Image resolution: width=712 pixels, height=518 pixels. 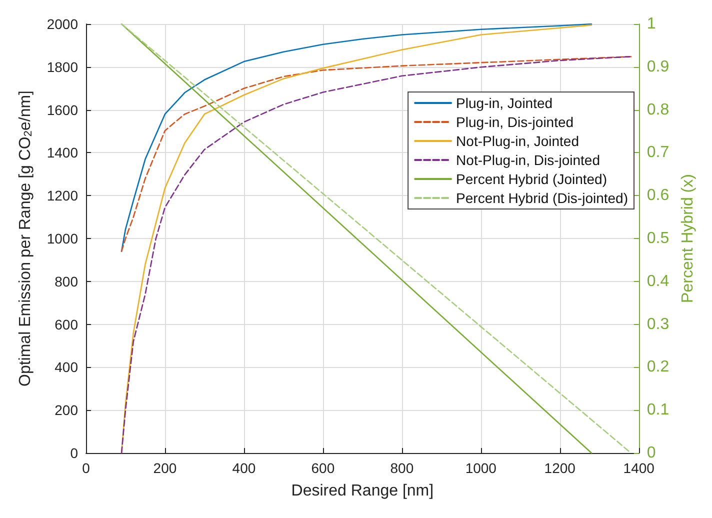 I want to click on y-tick-label: 200, so click(x=66, y=410).